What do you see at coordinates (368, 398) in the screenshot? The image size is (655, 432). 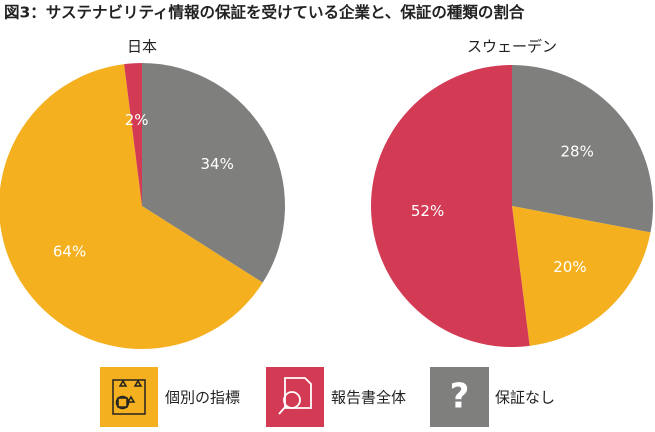 I see `legend-label: 報告書全体` at bounding box center [368, 398].